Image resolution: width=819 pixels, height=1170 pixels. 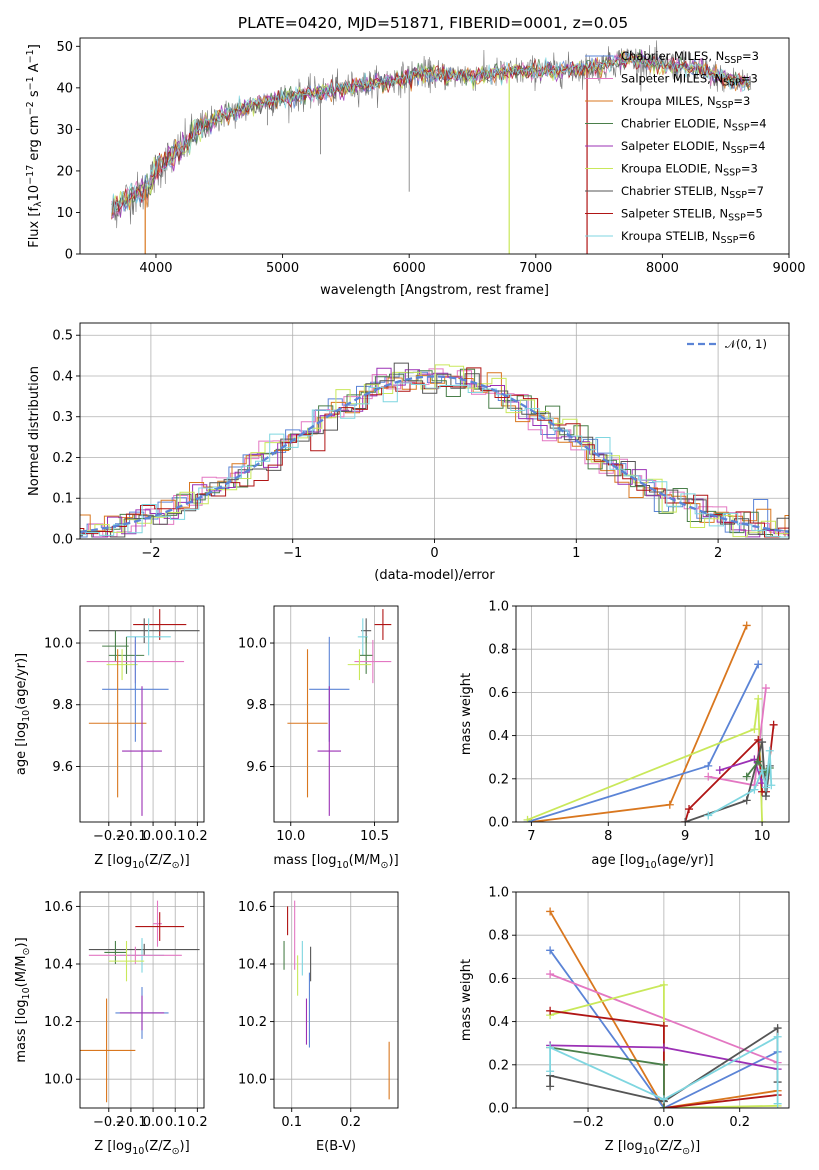 I want to click on legend-entry: Chabrier MILES, NSSP=3, so click(x=690, y=57).